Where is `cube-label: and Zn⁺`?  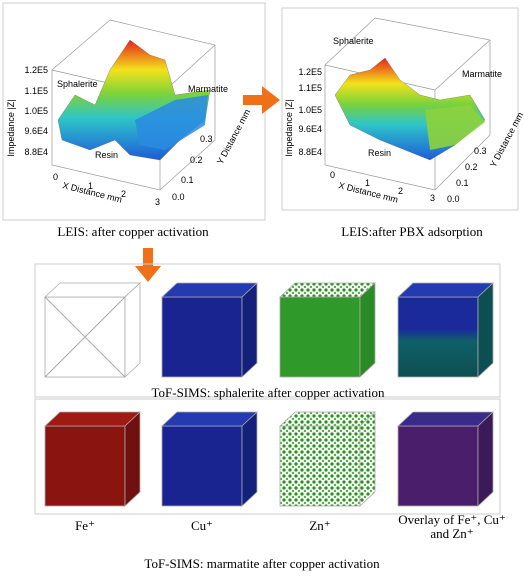 cube-label: and Zn⁺ is located at coordinates (451, 533).